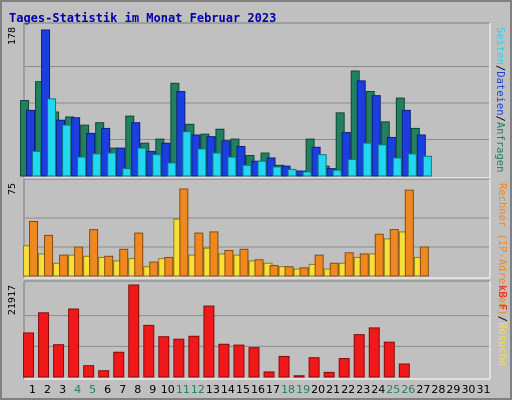 Image resolution: width=512 pixels, height=400 pixels. Describe the element at coordinates (500, 93) in the screenshot. I see `right-axis-label-part: Dateien` at that location.